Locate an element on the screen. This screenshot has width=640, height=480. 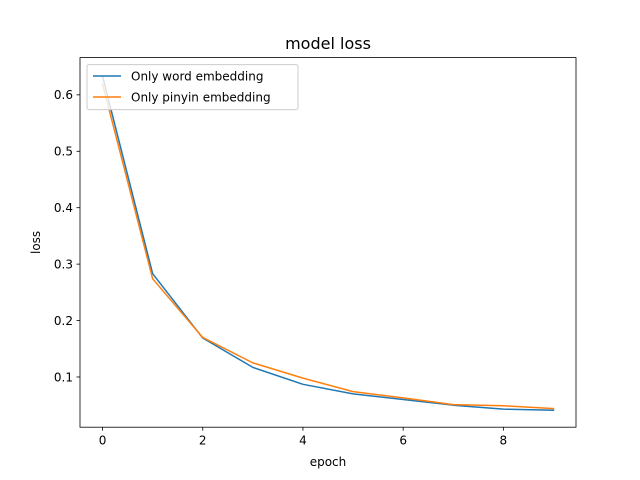
x-tick-label: 2 is located at coordinates (203, 441).